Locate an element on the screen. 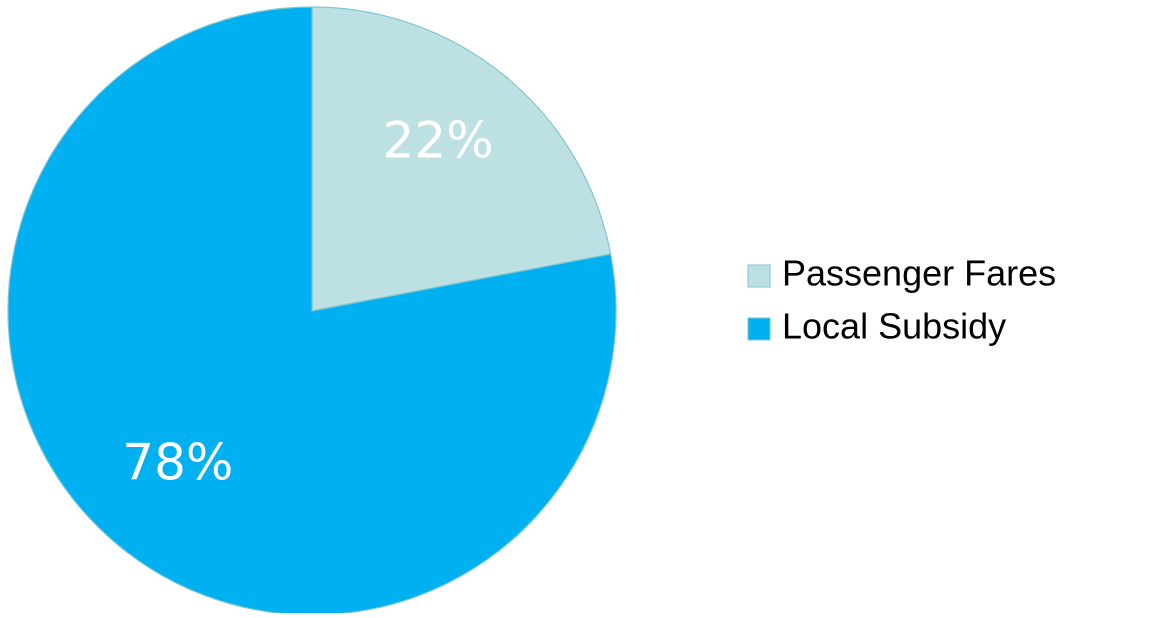 This screenshot has height=618, width=1153. legend-label-local-subsidy: Local Subsidy is located at coordinates (894, 326).